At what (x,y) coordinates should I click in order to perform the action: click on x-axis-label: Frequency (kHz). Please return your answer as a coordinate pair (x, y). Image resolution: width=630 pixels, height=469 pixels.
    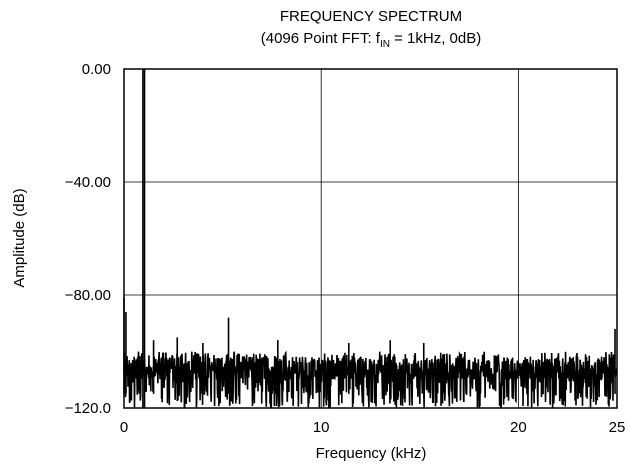
    Looking at the image, I should click on (371, 453).